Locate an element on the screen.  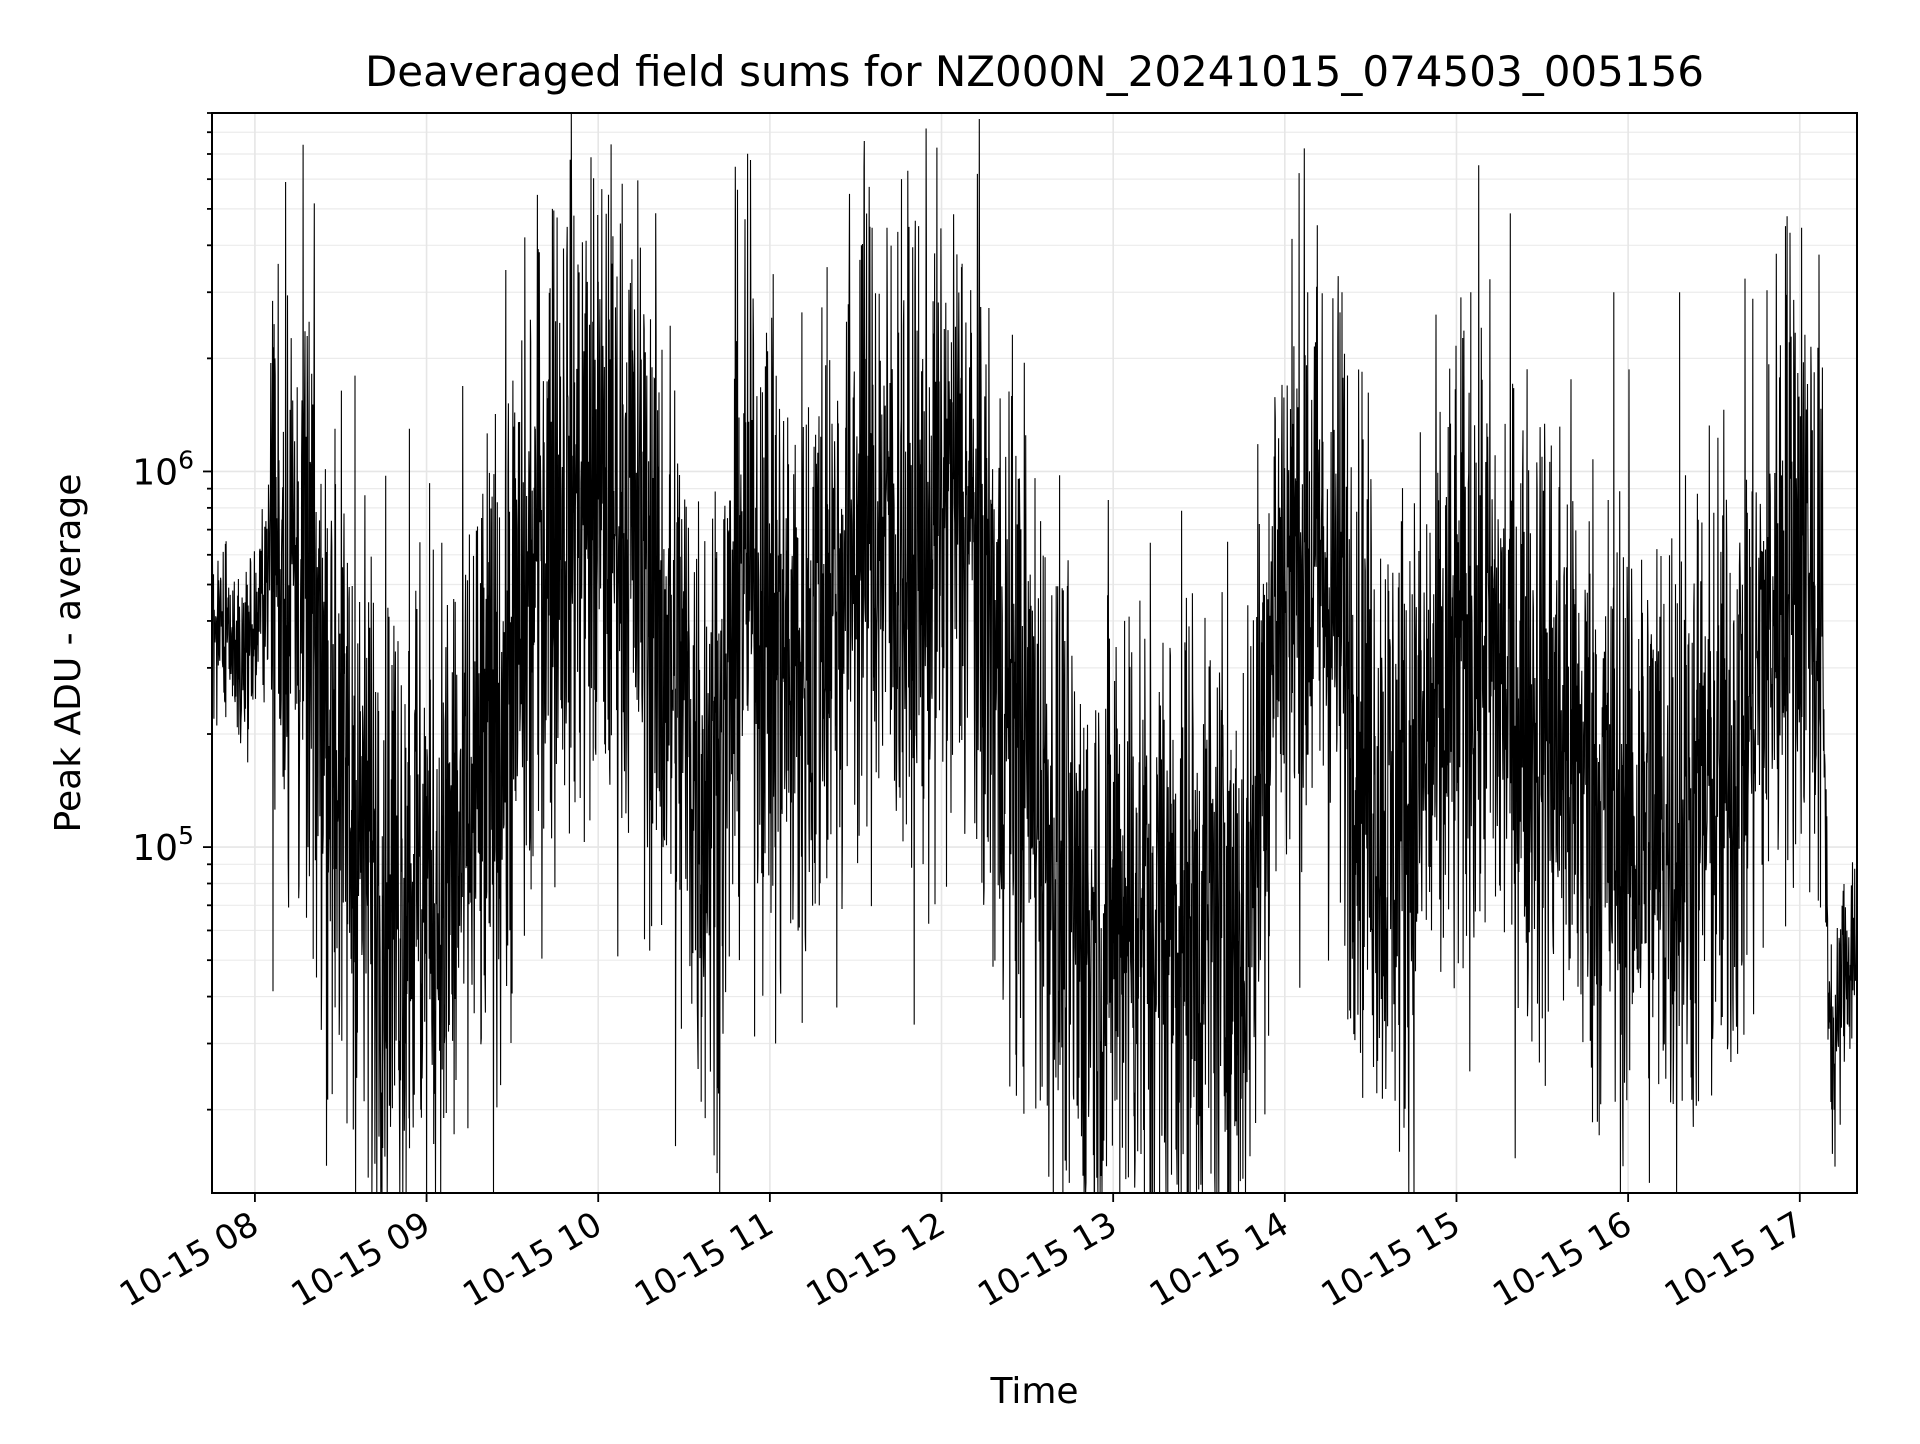
x-axis-label: Time is located at coordinates (1033, 1391).